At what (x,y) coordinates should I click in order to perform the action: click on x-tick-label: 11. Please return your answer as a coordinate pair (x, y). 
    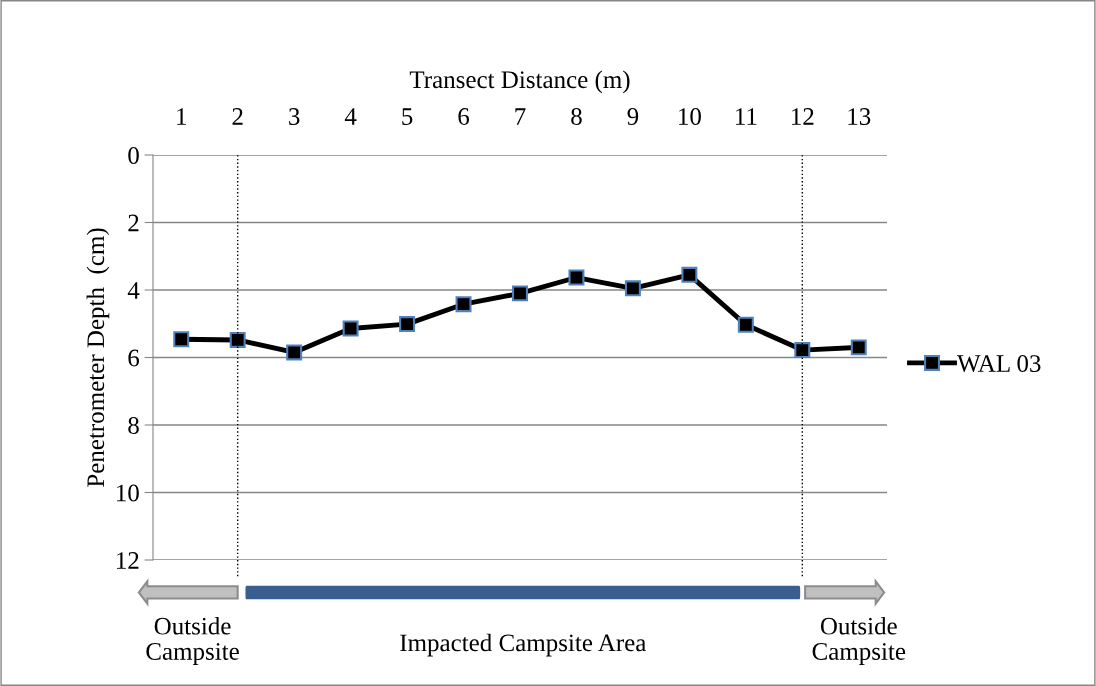
    Looking at the image, I should click on (746, 116).